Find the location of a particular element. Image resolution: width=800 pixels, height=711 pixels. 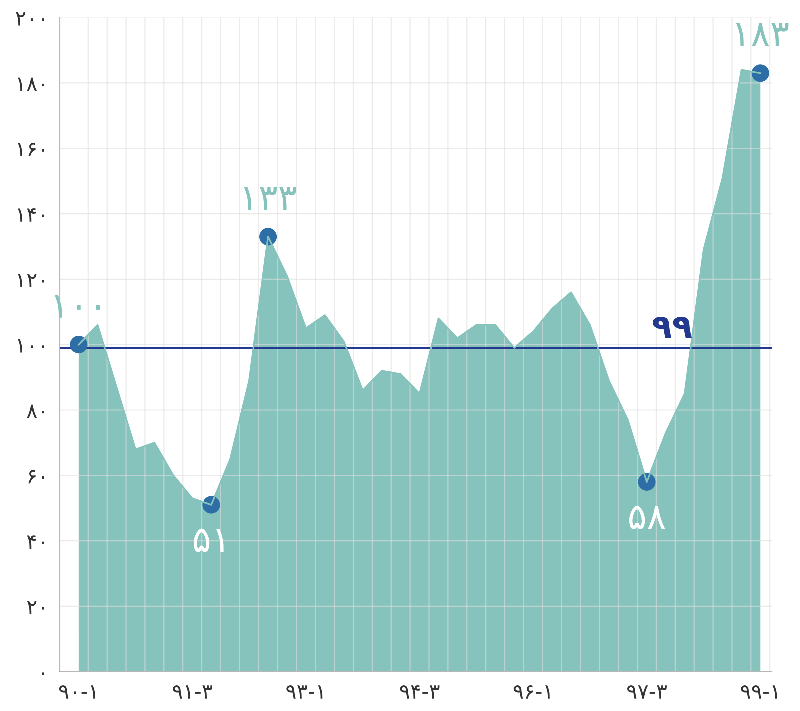

x-tick-label: ۹۹-۱ is located at coordinates (759, 692).